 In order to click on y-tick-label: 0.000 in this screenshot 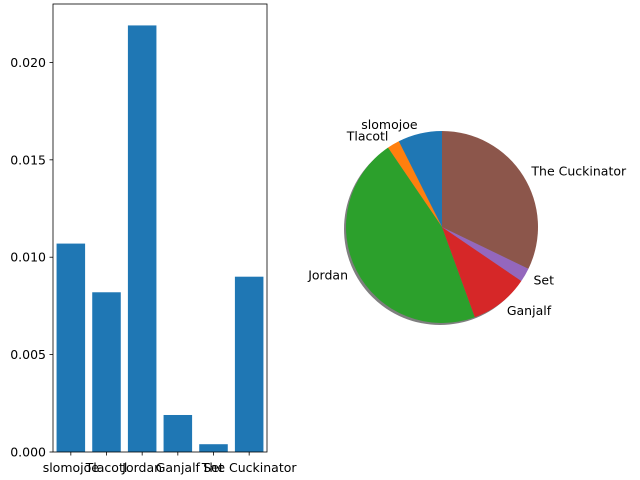, I will do `click(28, 452)`.